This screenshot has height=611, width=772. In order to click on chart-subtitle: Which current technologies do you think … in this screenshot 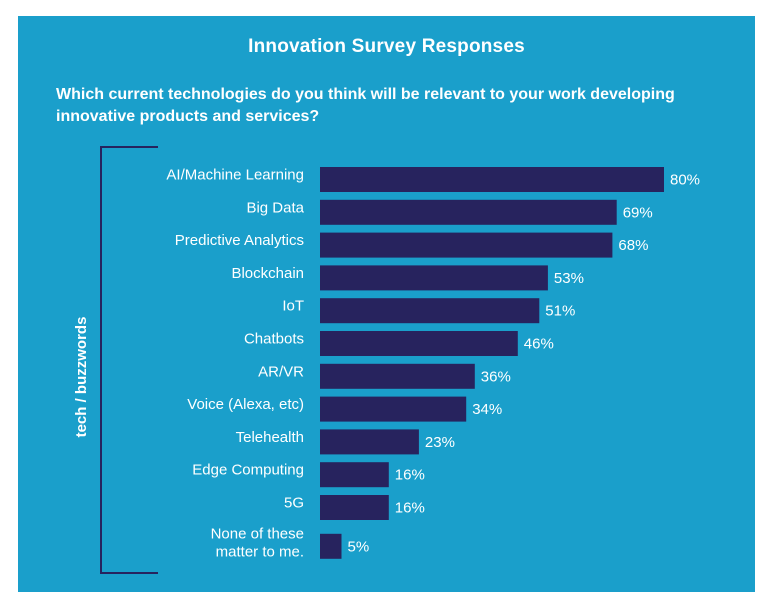, I will do `click(365, 105)`.